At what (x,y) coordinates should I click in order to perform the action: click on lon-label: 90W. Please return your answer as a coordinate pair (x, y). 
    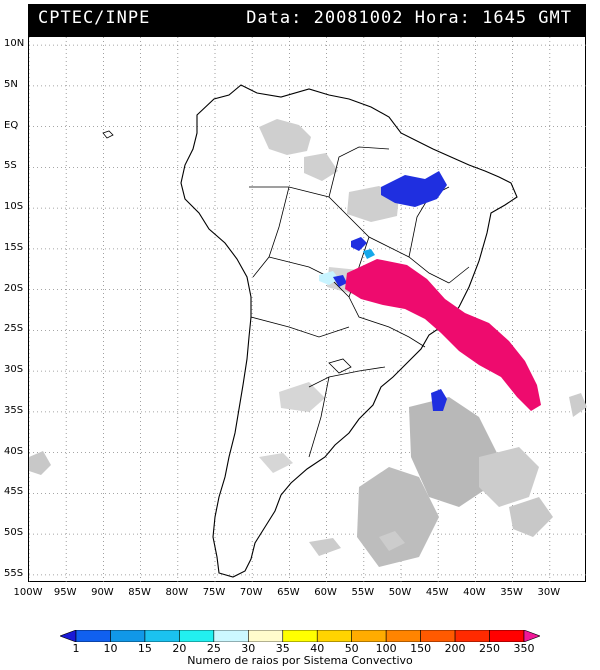
    Looking at the image, I should click on (102, 592).